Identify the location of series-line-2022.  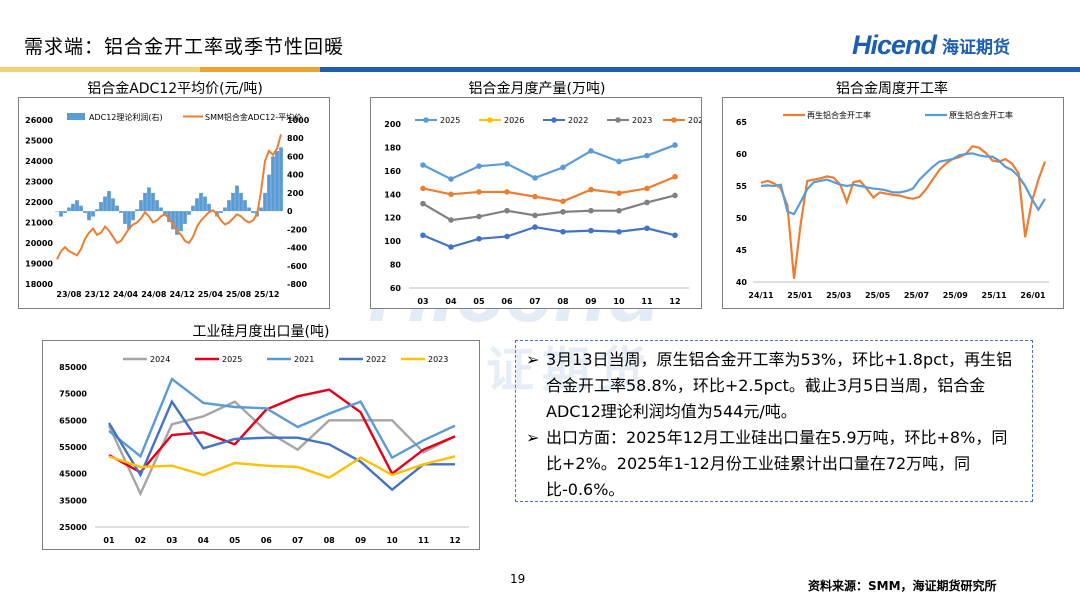
(549, 237).